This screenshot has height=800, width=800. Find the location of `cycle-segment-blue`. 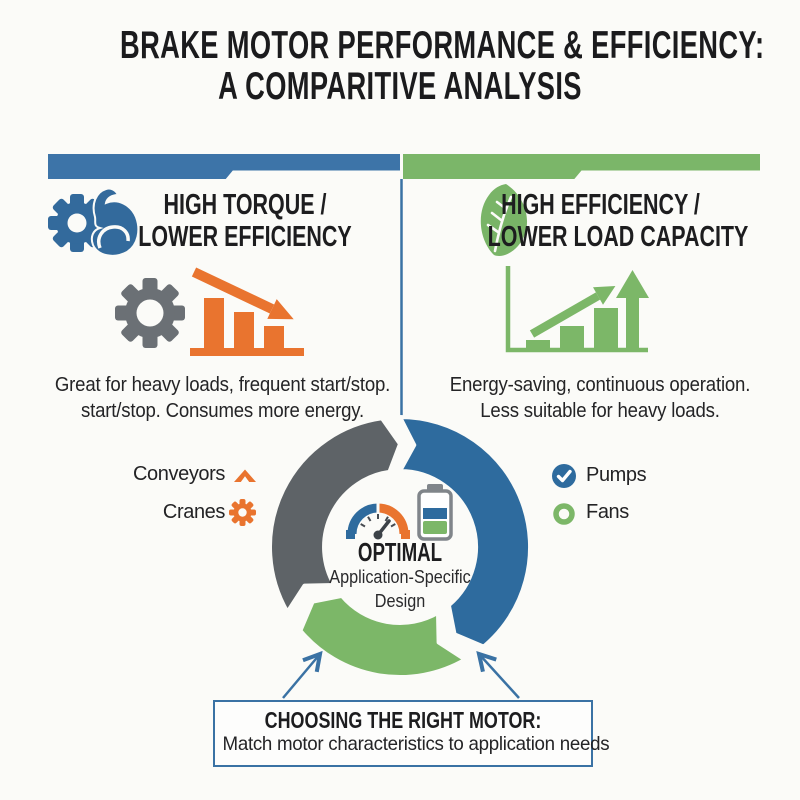

cycle-segment-blue is located at coordinates (465, 532).